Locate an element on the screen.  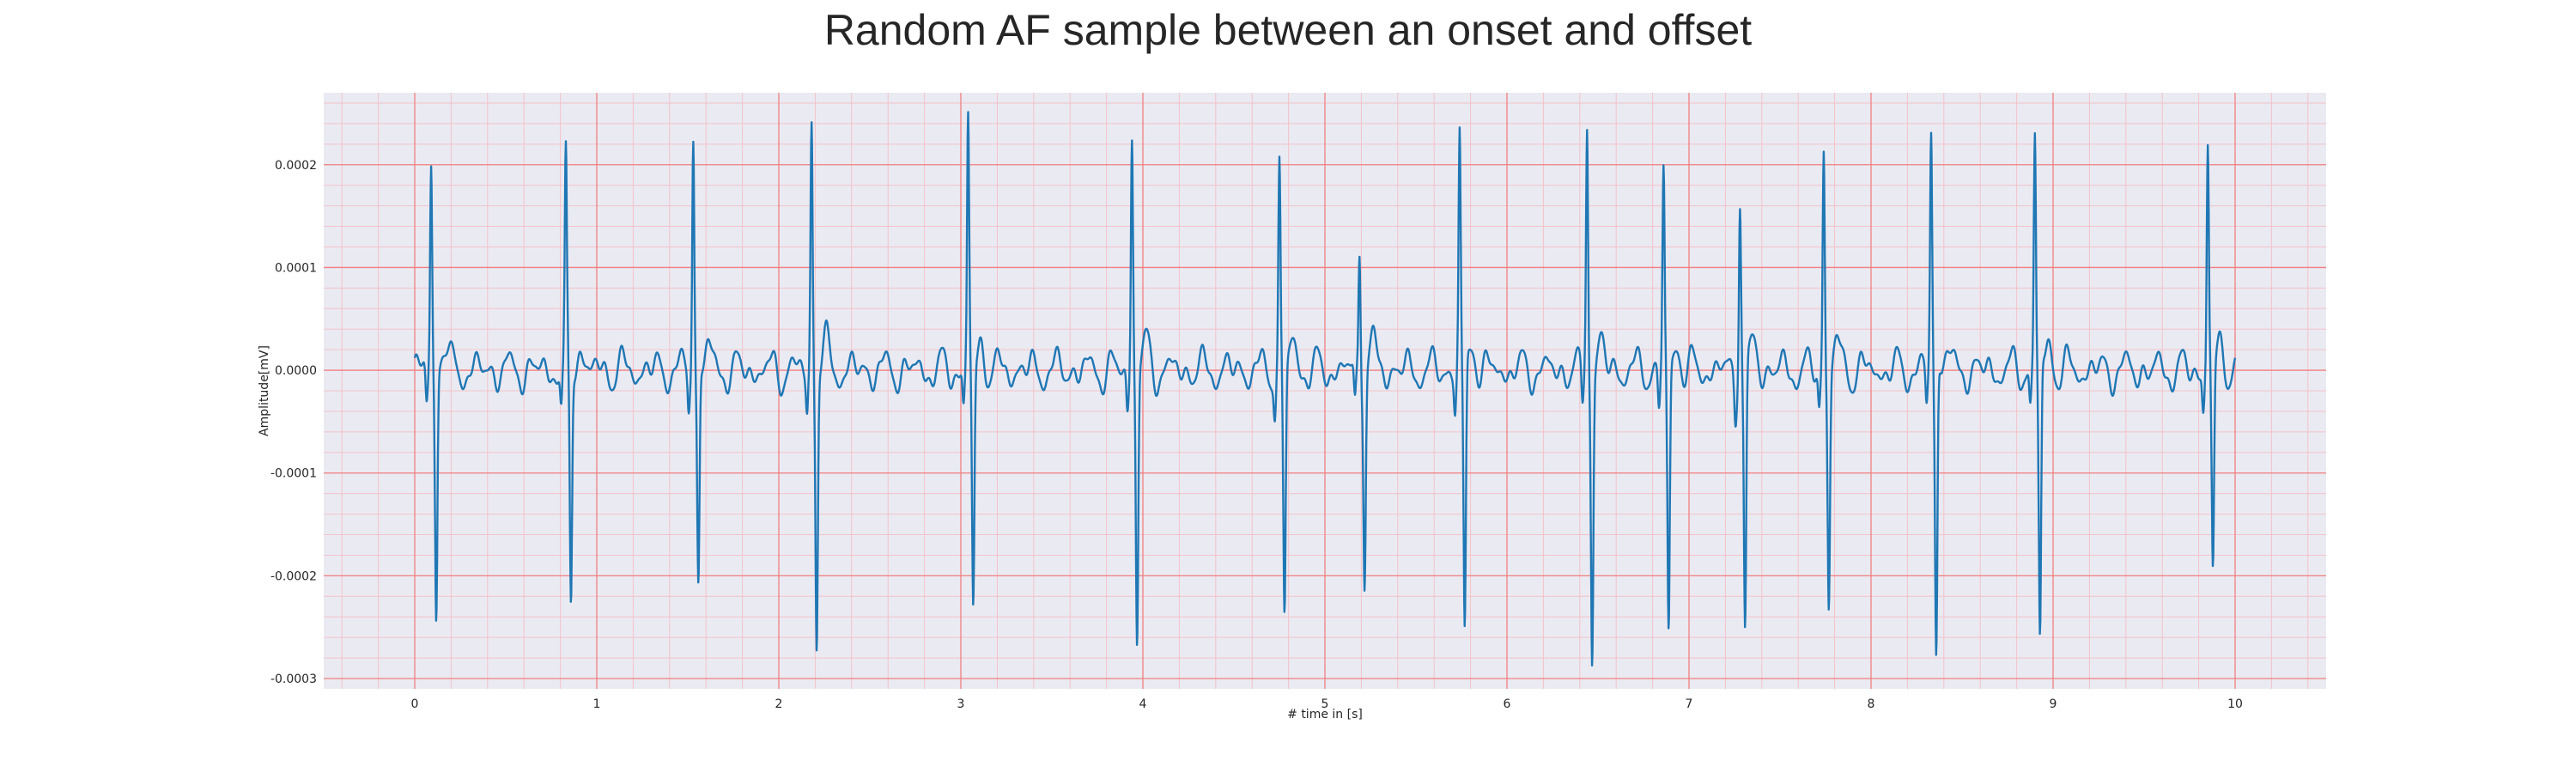
x-tick-label: 9 is located at coordinates (2053, 704).